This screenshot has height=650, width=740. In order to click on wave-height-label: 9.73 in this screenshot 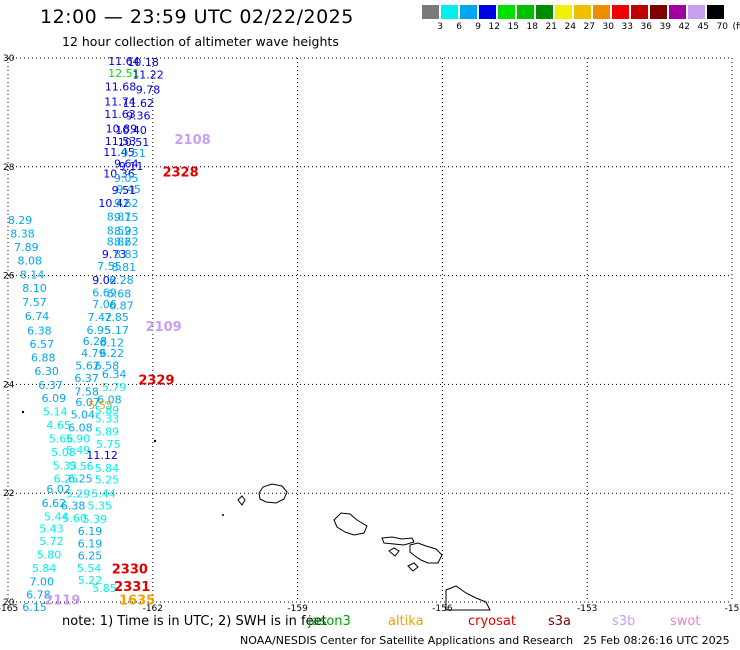, I will do `click(114, 254)`.